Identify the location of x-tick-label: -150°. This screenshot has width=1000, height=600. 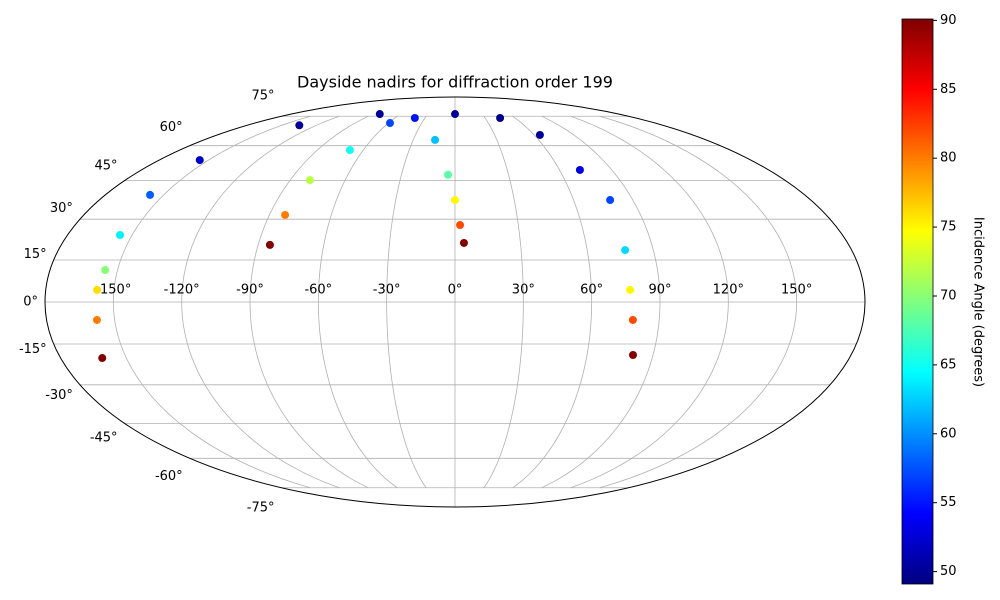
(113, 290).